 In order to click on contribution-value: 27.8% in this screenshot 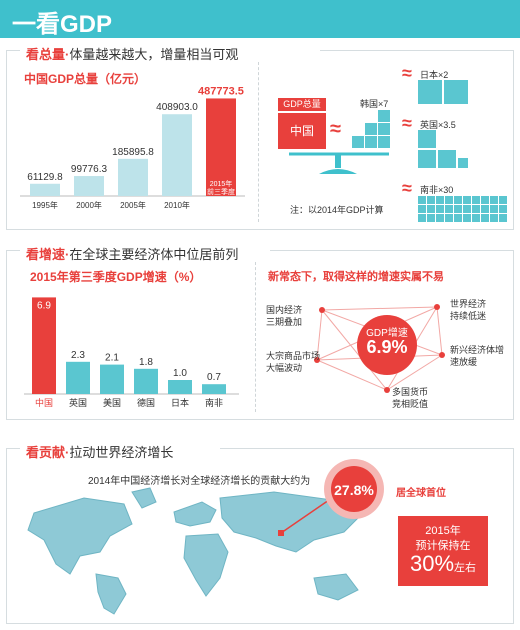, I will do `click(354, 490)`.